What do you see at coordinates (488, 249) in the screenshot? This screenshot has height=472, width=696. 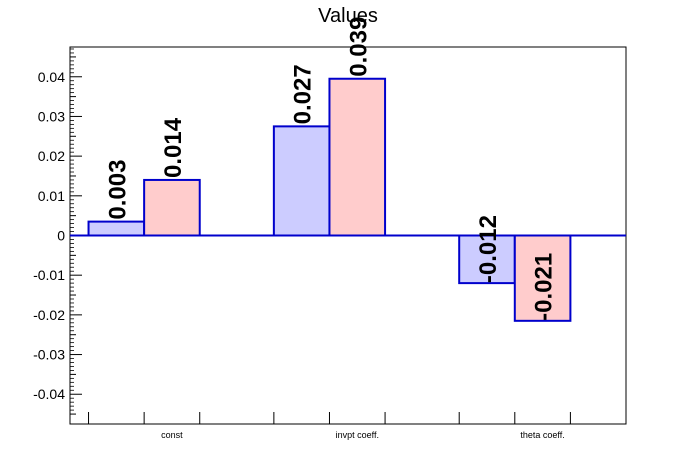 I see `data-label: -0.012` at bounding box center [488, 249].